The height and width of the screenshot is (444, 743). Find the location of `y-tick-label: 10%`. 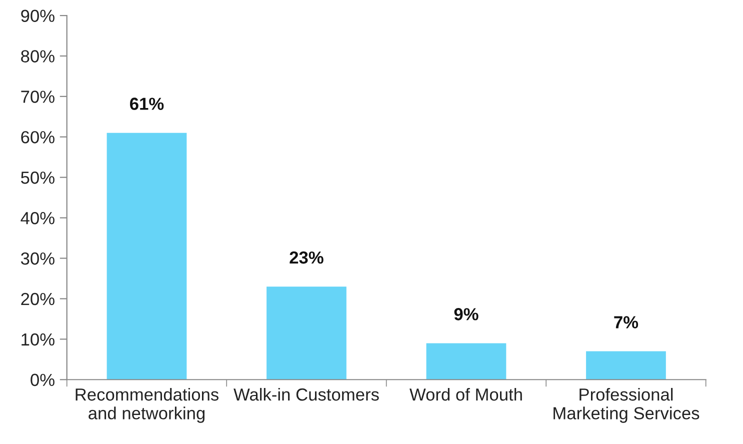

y-tick-label: 10% is located at coordinates (38, 339).